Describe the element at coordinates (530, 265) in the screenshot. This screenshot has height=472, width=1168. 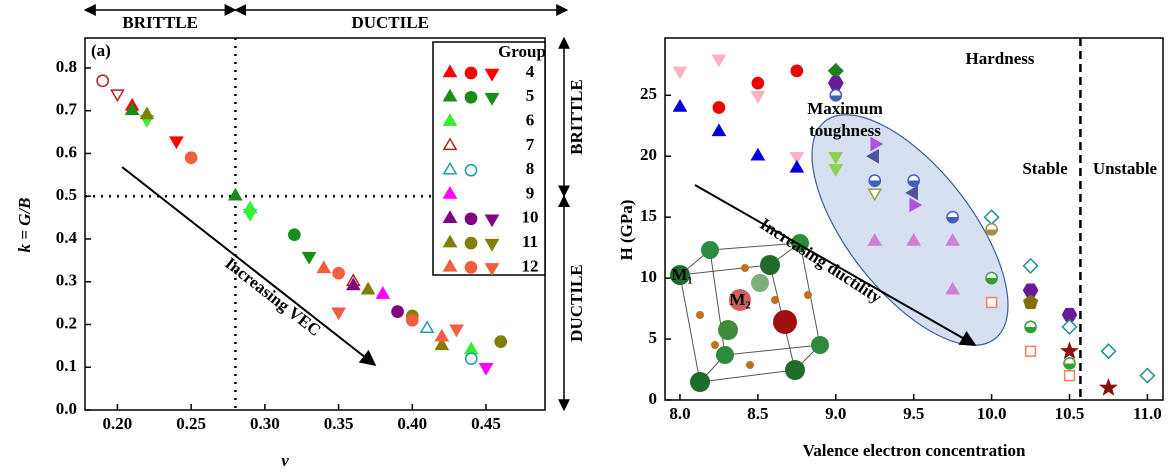
I see `legend-label: 12` at that location.